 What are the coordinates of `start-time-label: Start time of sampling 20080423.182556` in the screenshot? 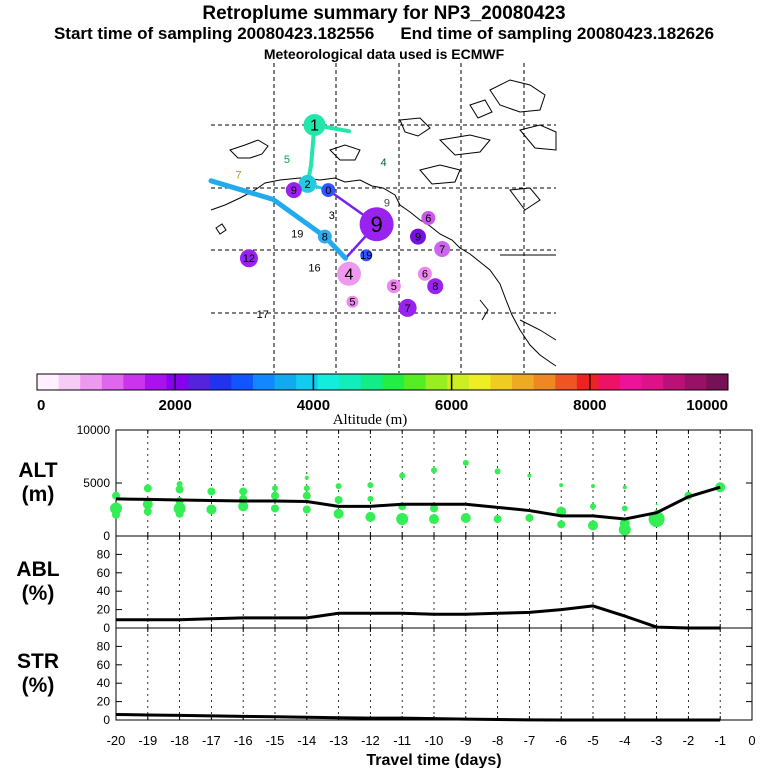 It's located at (214, 33).